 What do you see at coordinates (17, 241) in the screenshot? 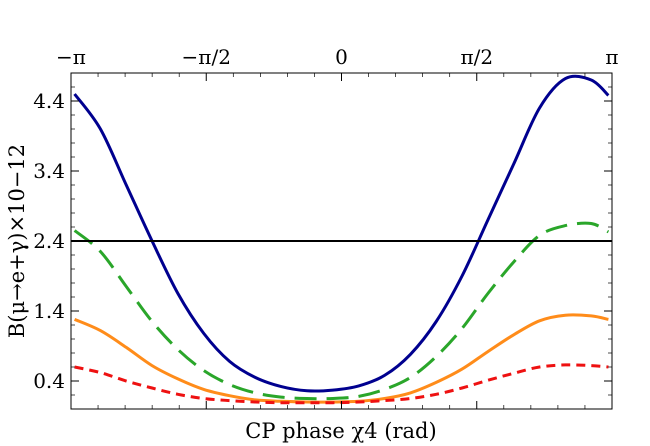
I see `y-axis-label: B(μ→e+γ)×10−12` at bounding box center [17, 241].